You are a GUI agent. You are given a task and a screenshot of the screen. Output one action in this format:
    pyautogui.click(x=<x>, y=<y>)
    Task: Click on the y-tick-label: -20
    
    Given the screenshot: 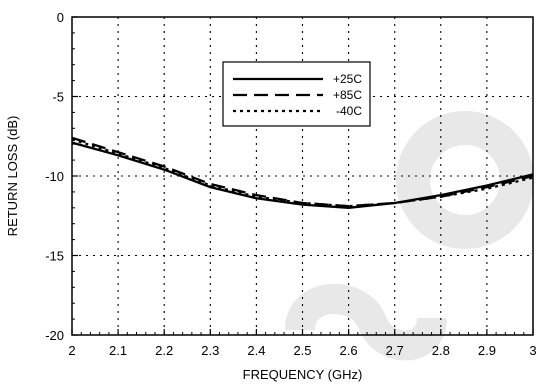 What is the action you would take?
    pyautogui.click(x=54, y=335)
    